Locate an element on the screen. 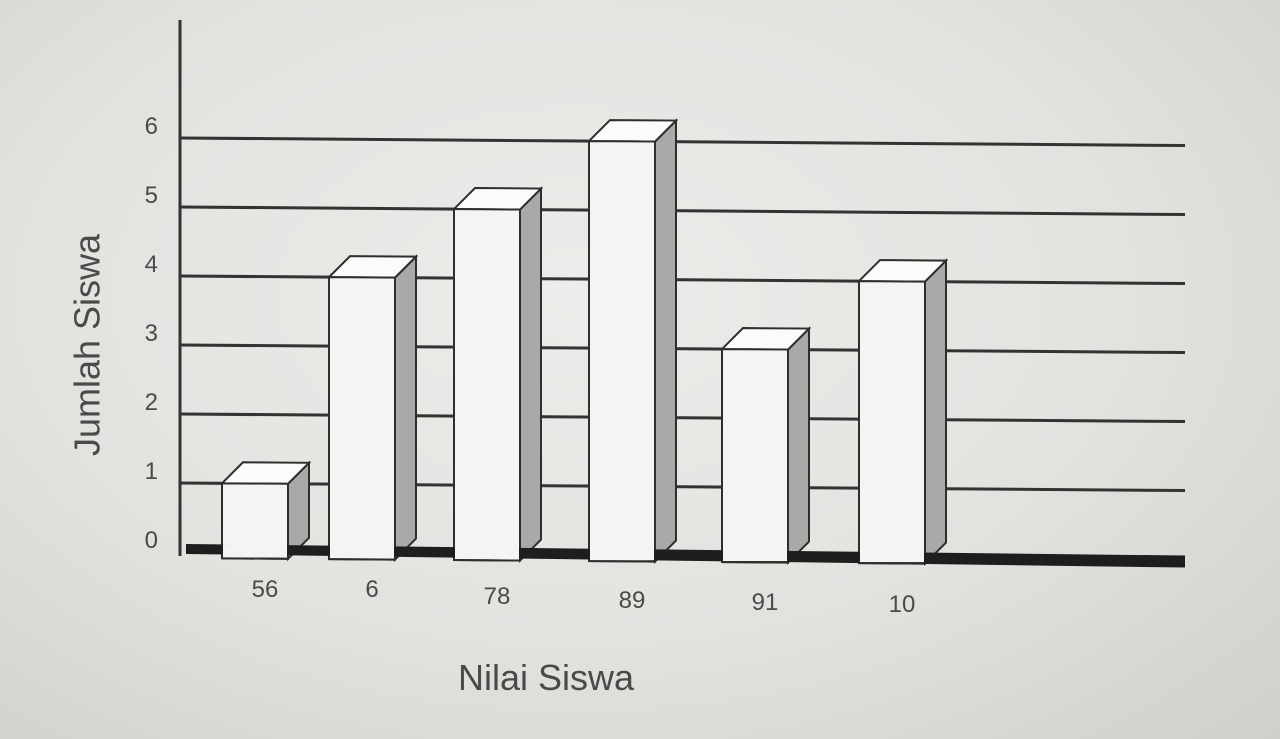 This screenshot has width=1280, height=739. y-axis-title: Jumlah Siswa is located at coordinates (87, 344).